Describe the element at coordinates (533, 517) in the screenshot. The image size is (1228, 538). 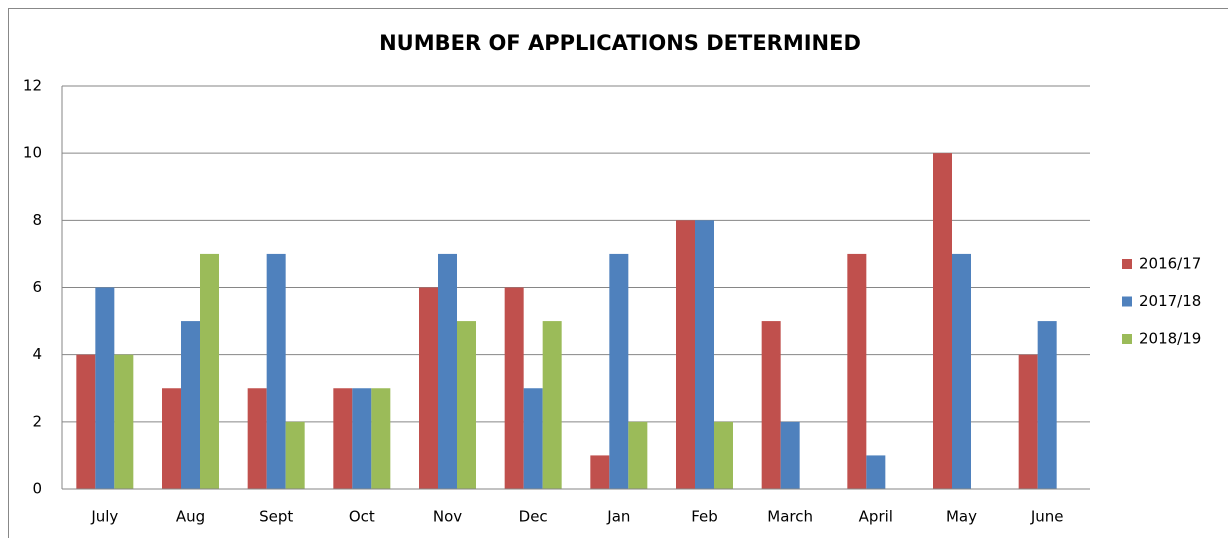
I see `x-tick-label: Dec` at that location.